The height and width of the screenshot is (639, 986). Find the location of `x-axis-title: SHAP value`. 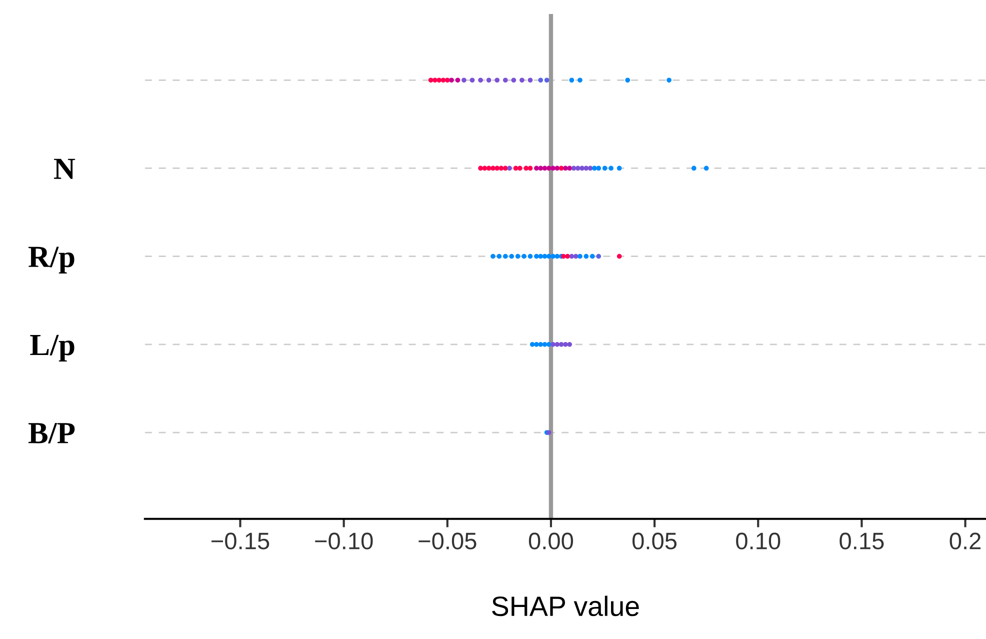

x-axis-title: SHAP value is located at coordinates (565, 606).